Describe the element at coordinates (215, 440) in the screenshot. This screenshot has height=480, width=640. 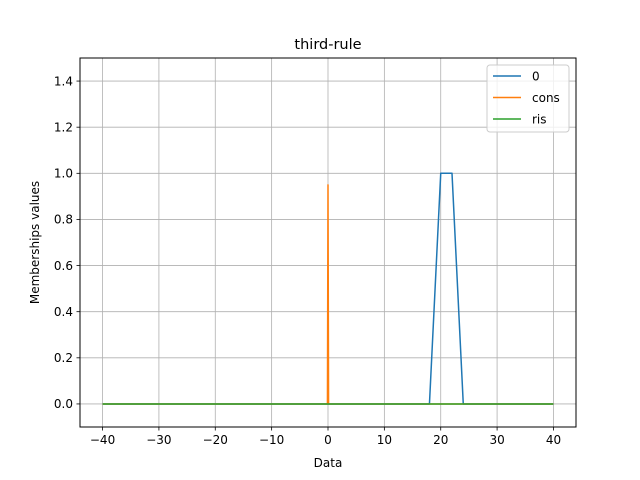
I see `x-tick-label: −20` at that location.